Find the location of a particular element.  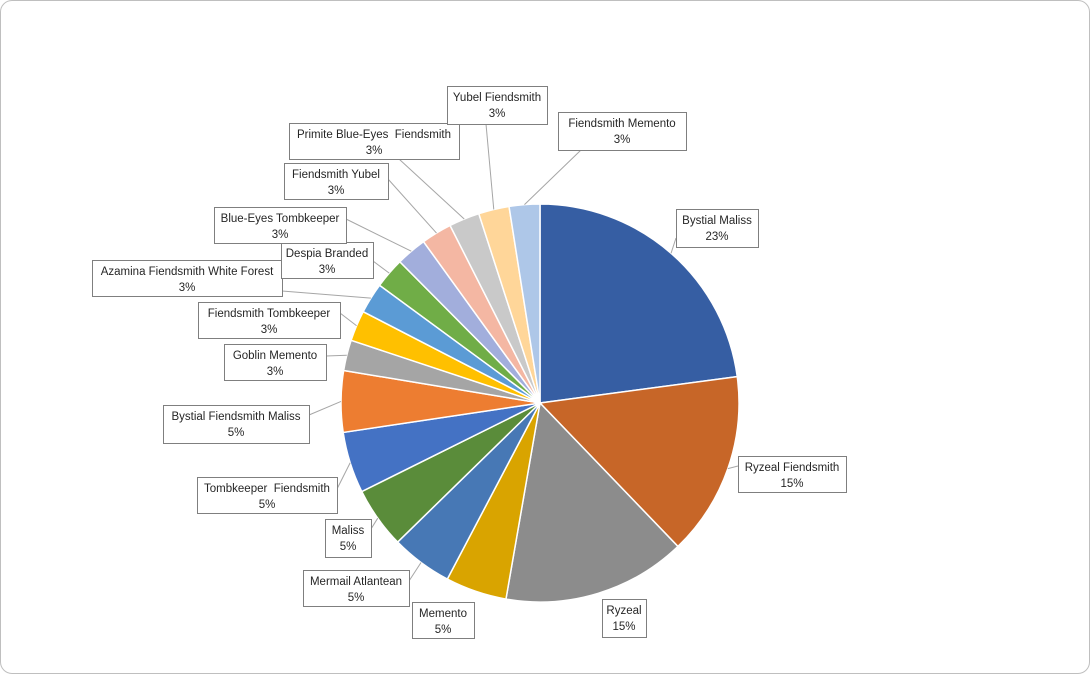

data-label: Ryzeal 15% is located at coordinates (624, 618).